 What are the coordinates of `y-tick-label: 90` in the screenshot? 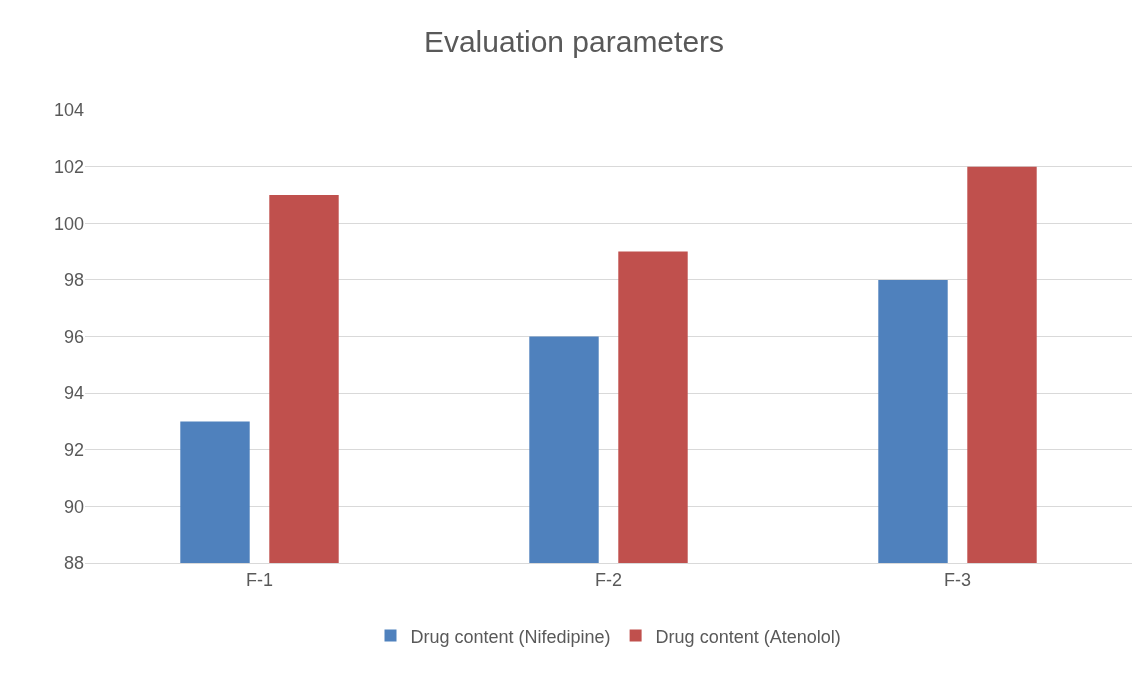 It's located at (73, 506).